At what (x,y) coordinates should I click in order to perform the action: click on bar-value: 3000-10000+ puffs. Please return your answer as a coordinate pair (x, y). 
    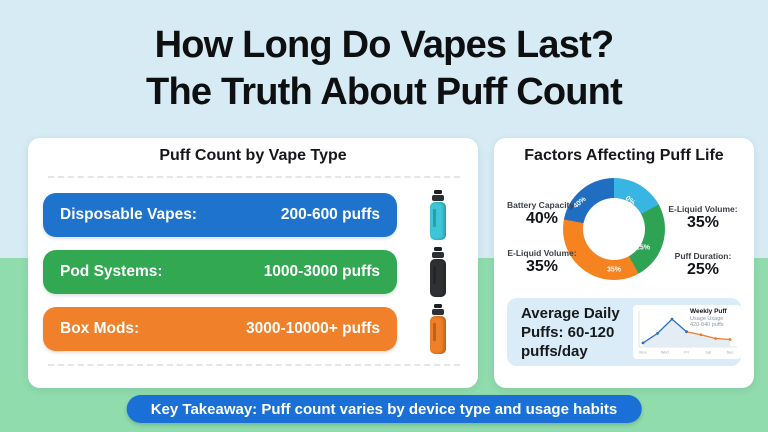
    Looking at the image, I should click on (313, 328).